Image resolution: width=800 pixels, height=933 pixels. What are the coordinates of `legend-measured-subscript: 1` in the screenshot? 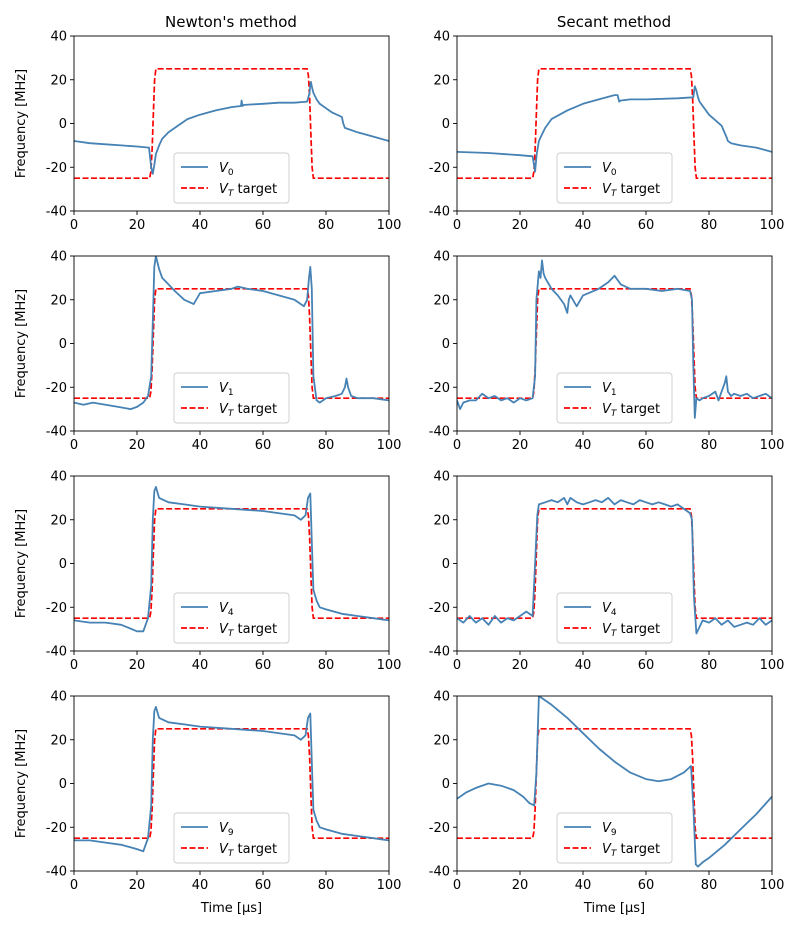 It's located at (231, 393).